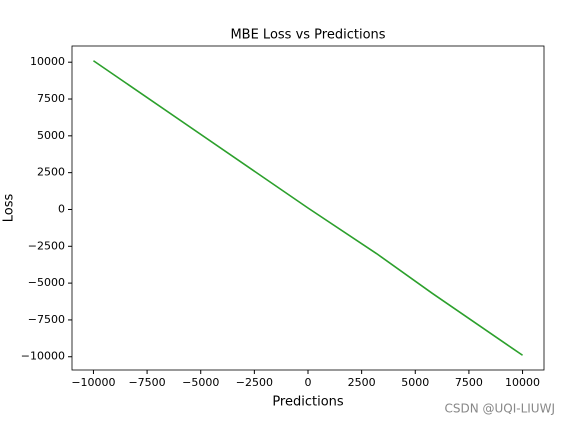 The height and width of the screenshot is (425, 567). I want to click on x-tick-label: 5000, so click(415, 382).